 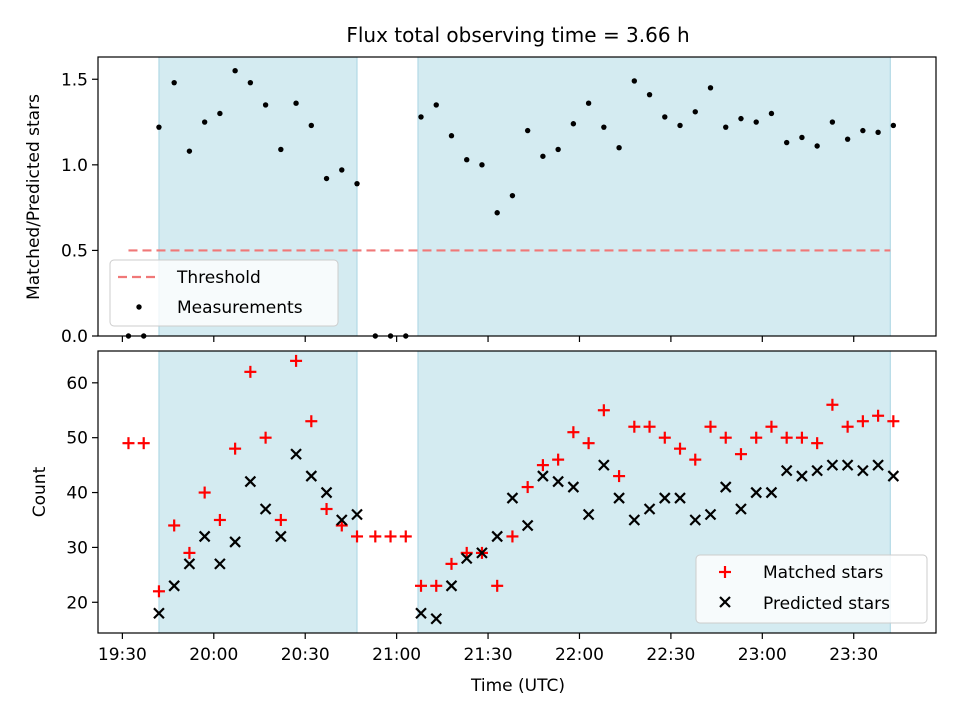 I want to click on legend-measurements-label: Measurements, so click(x=240, y=308).